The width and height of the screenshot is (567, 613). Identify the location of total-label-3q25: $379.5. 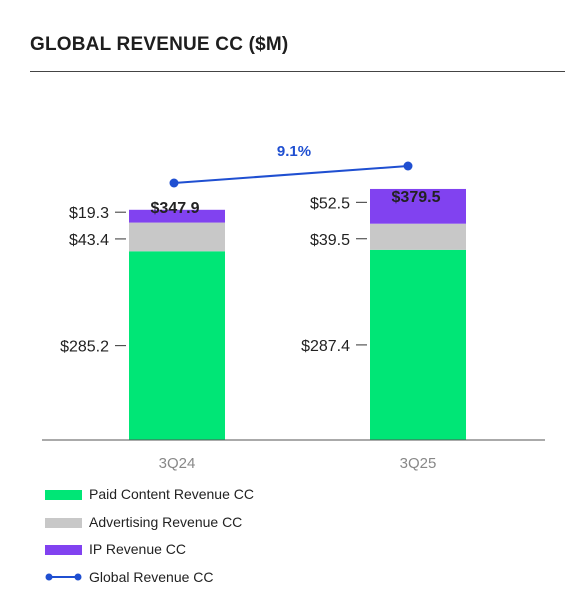
(416, 197).